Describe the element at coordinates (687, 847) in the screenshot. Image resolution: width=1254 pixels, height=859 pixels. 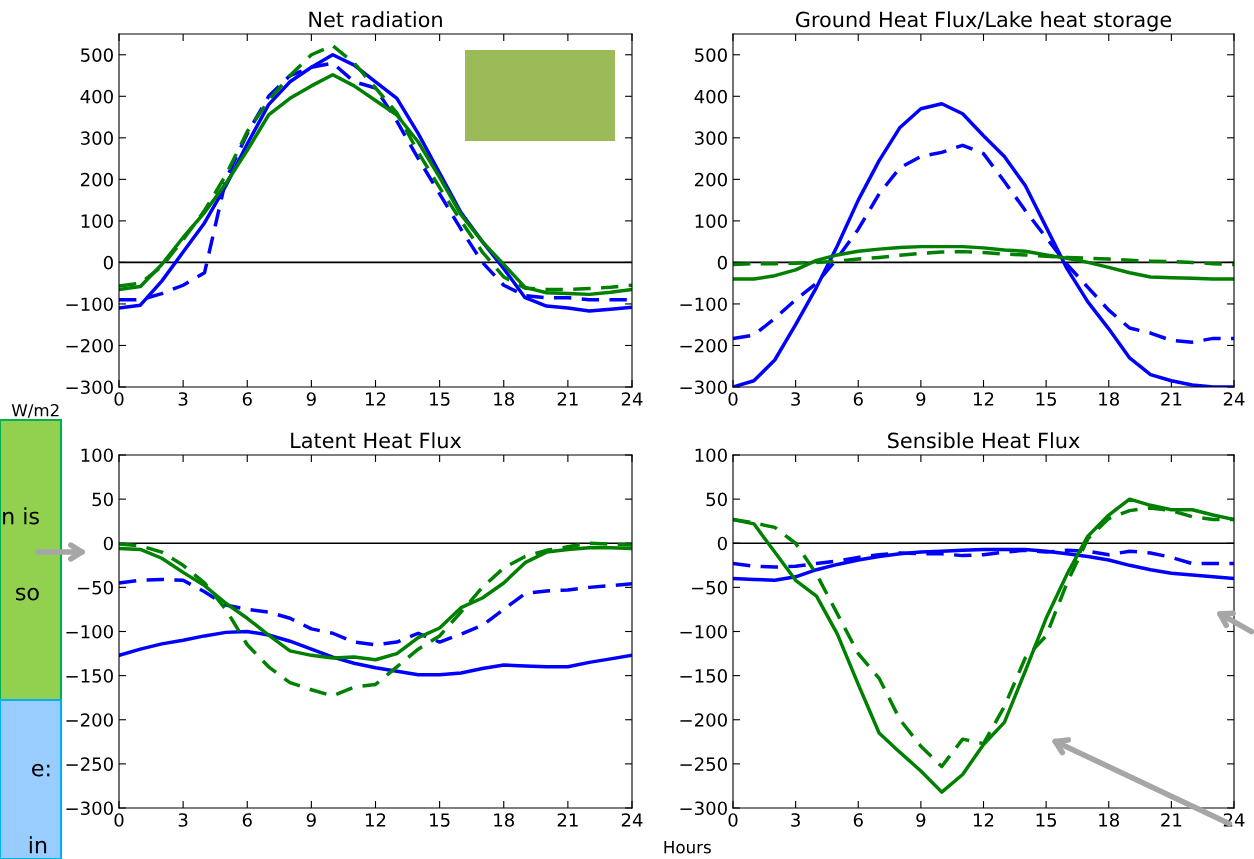
I see `x-axis-title: Hours` at that location.